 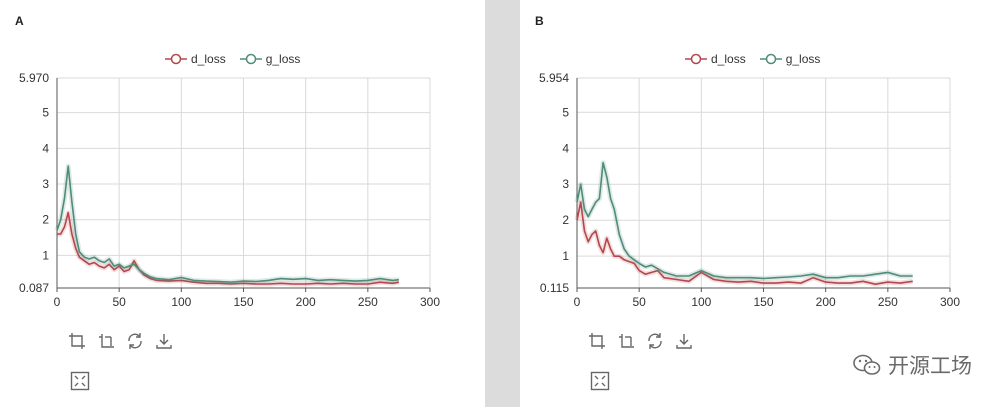 I want to click on watermark: 开源工场, so click(x=912, y=365).